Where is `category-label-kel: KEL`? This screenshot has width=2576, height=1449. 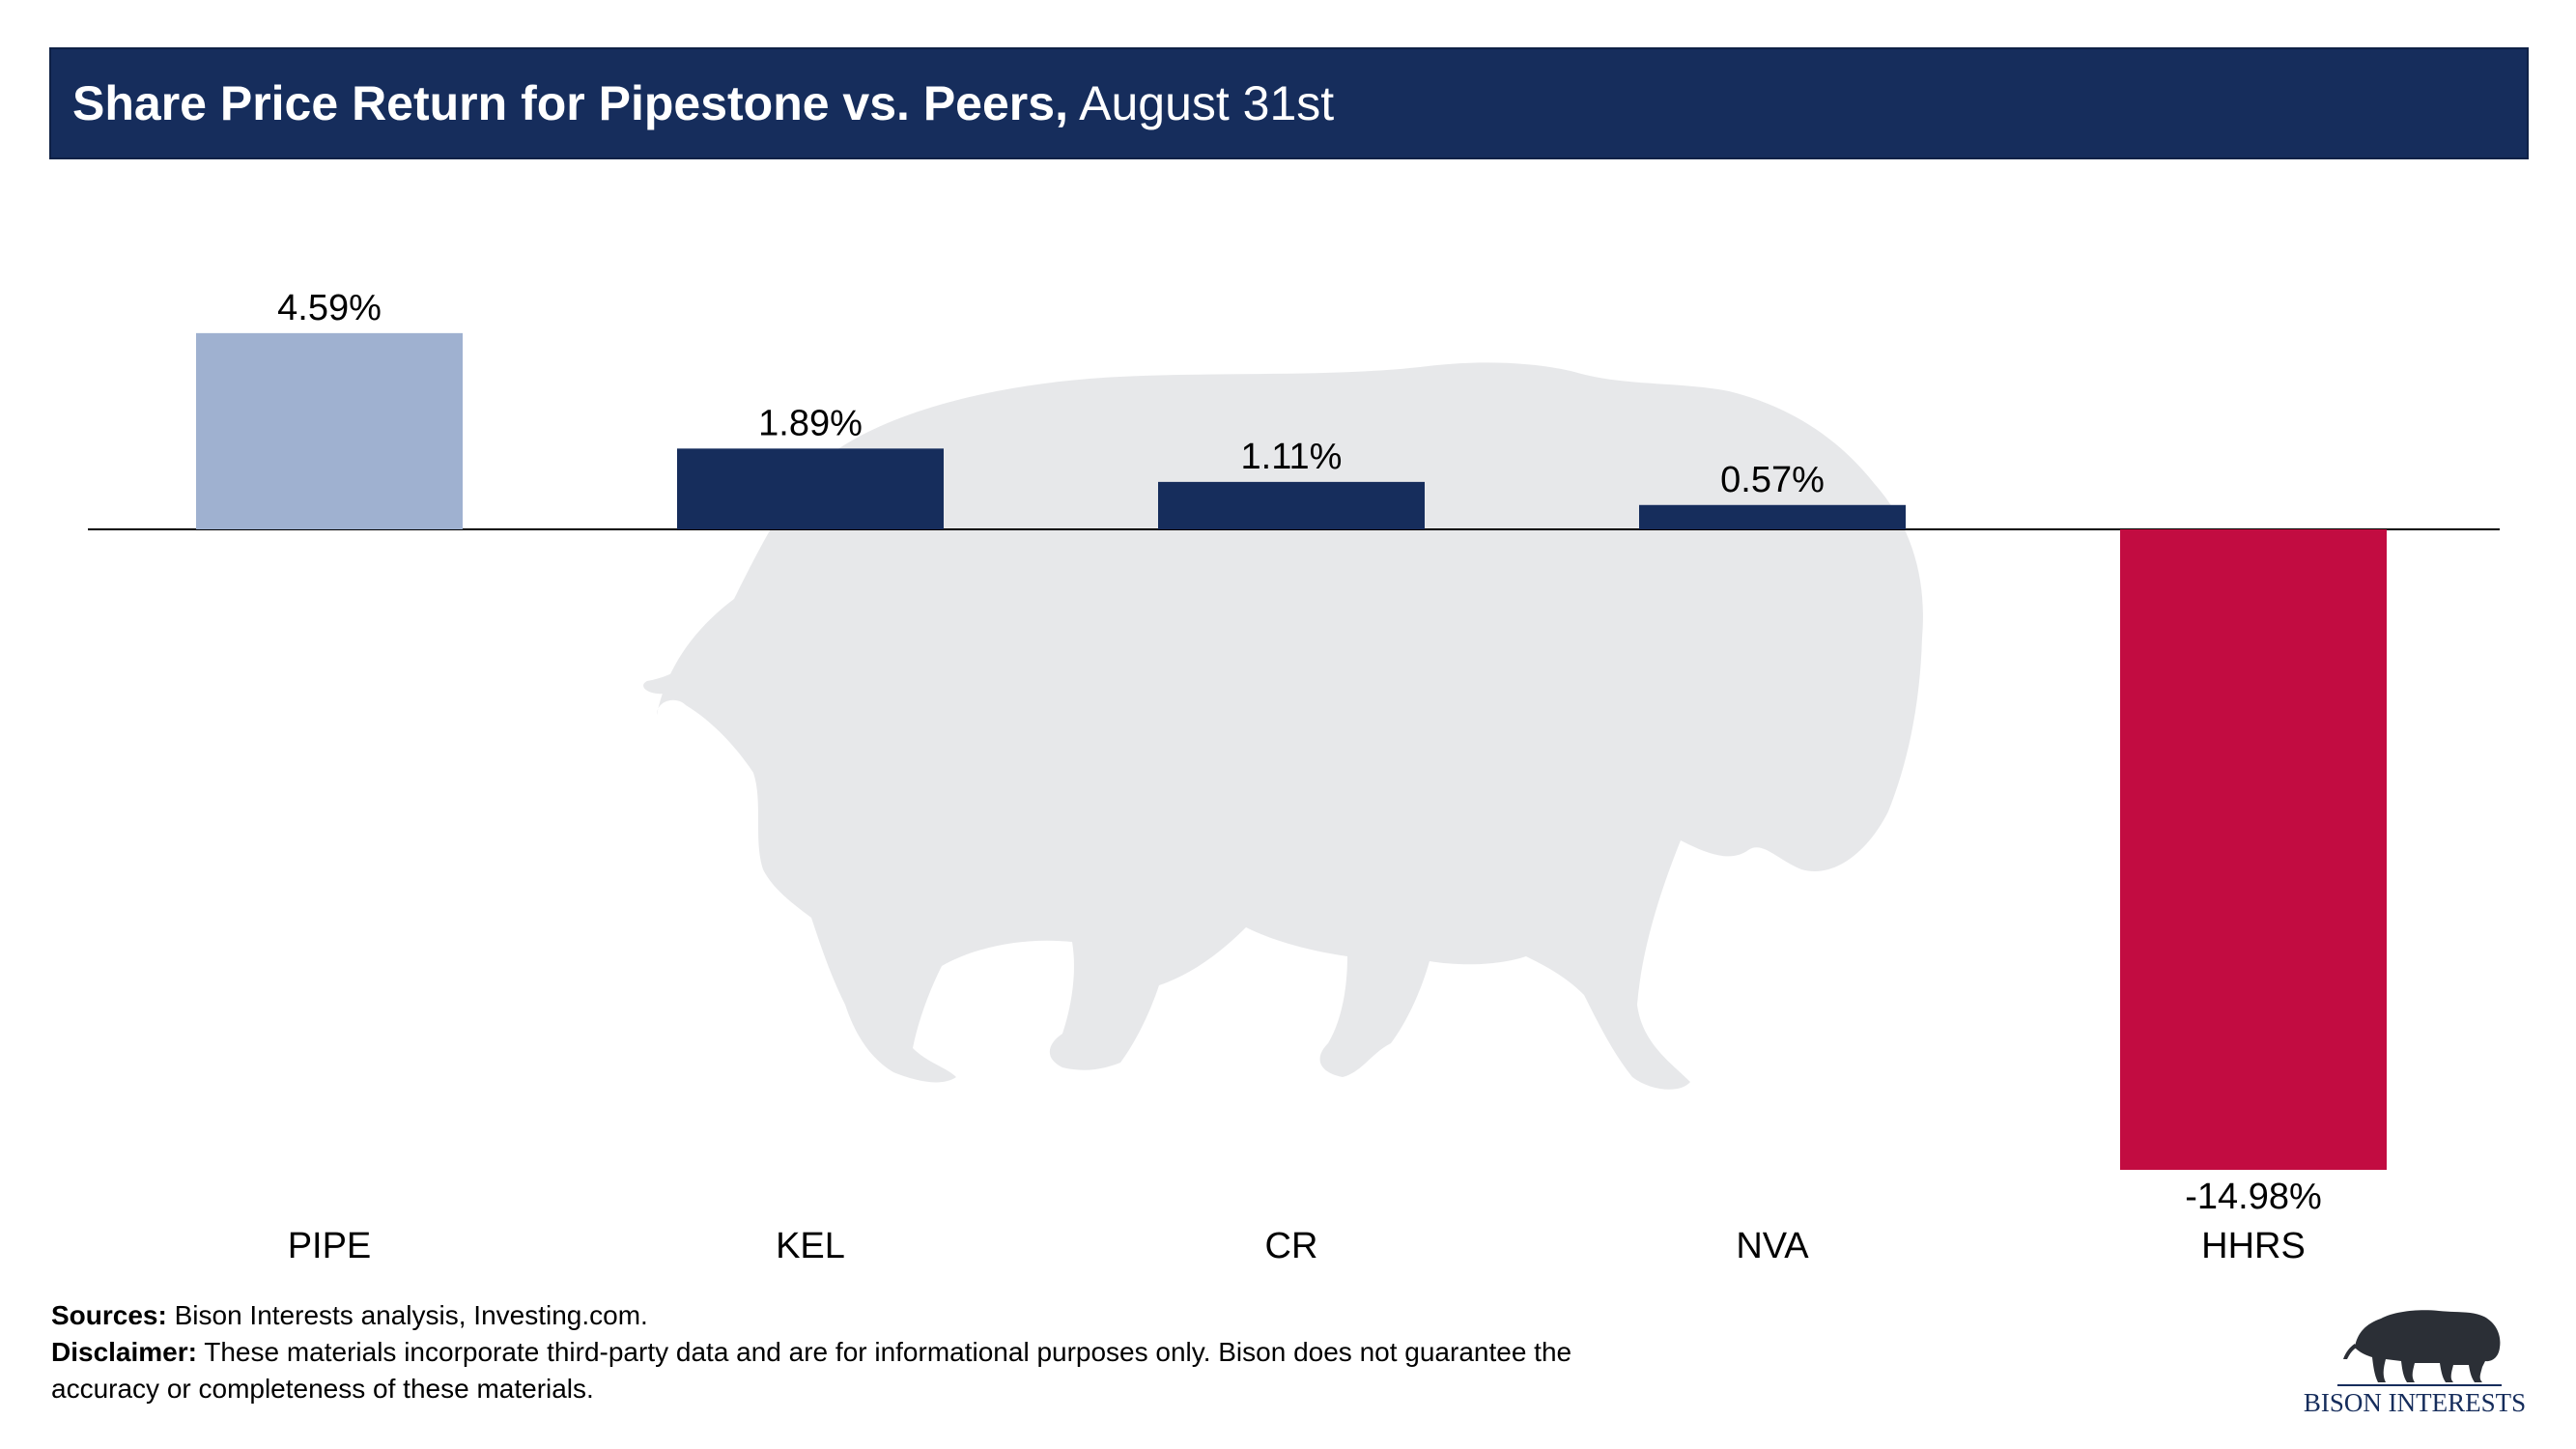
category-label-kel: KEL is located at coordinates (810, 1246).